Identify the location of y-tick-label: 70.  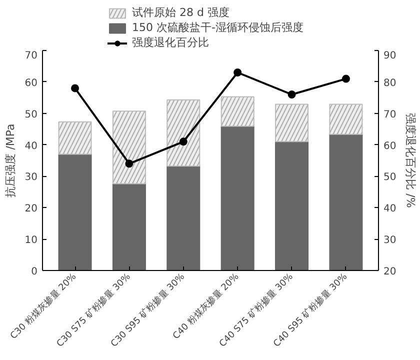
(31, 56).